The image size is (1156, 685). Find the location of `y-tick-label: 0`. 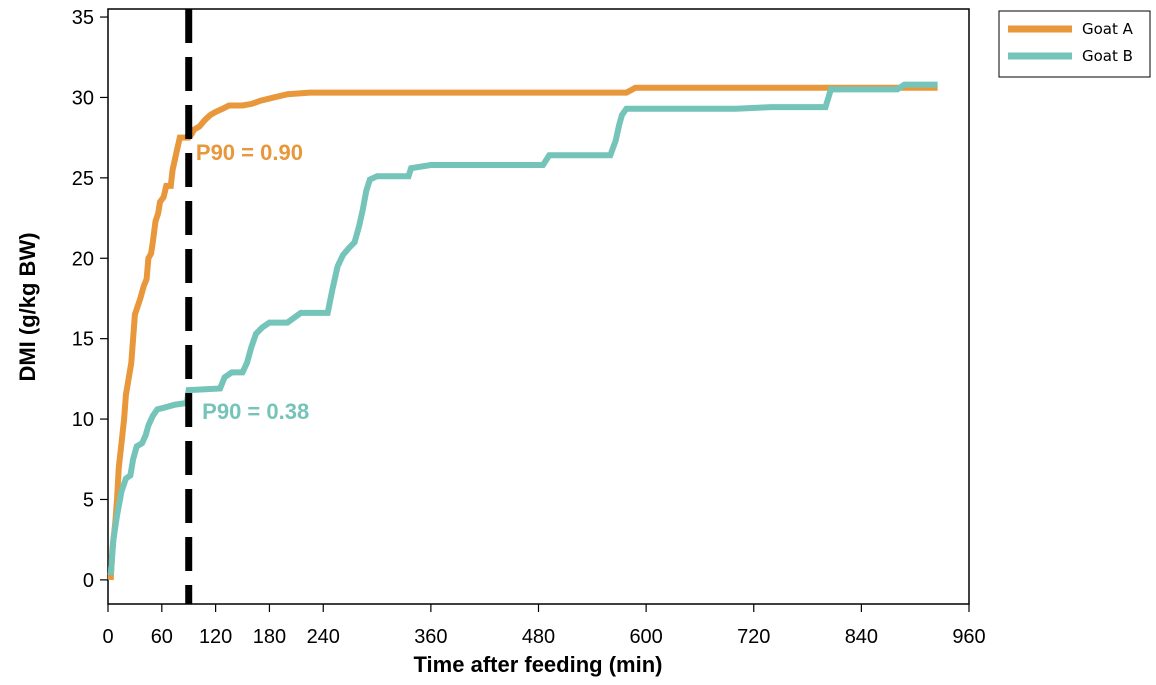

y-tick-label: 0 is located at coordinates (88, 581).